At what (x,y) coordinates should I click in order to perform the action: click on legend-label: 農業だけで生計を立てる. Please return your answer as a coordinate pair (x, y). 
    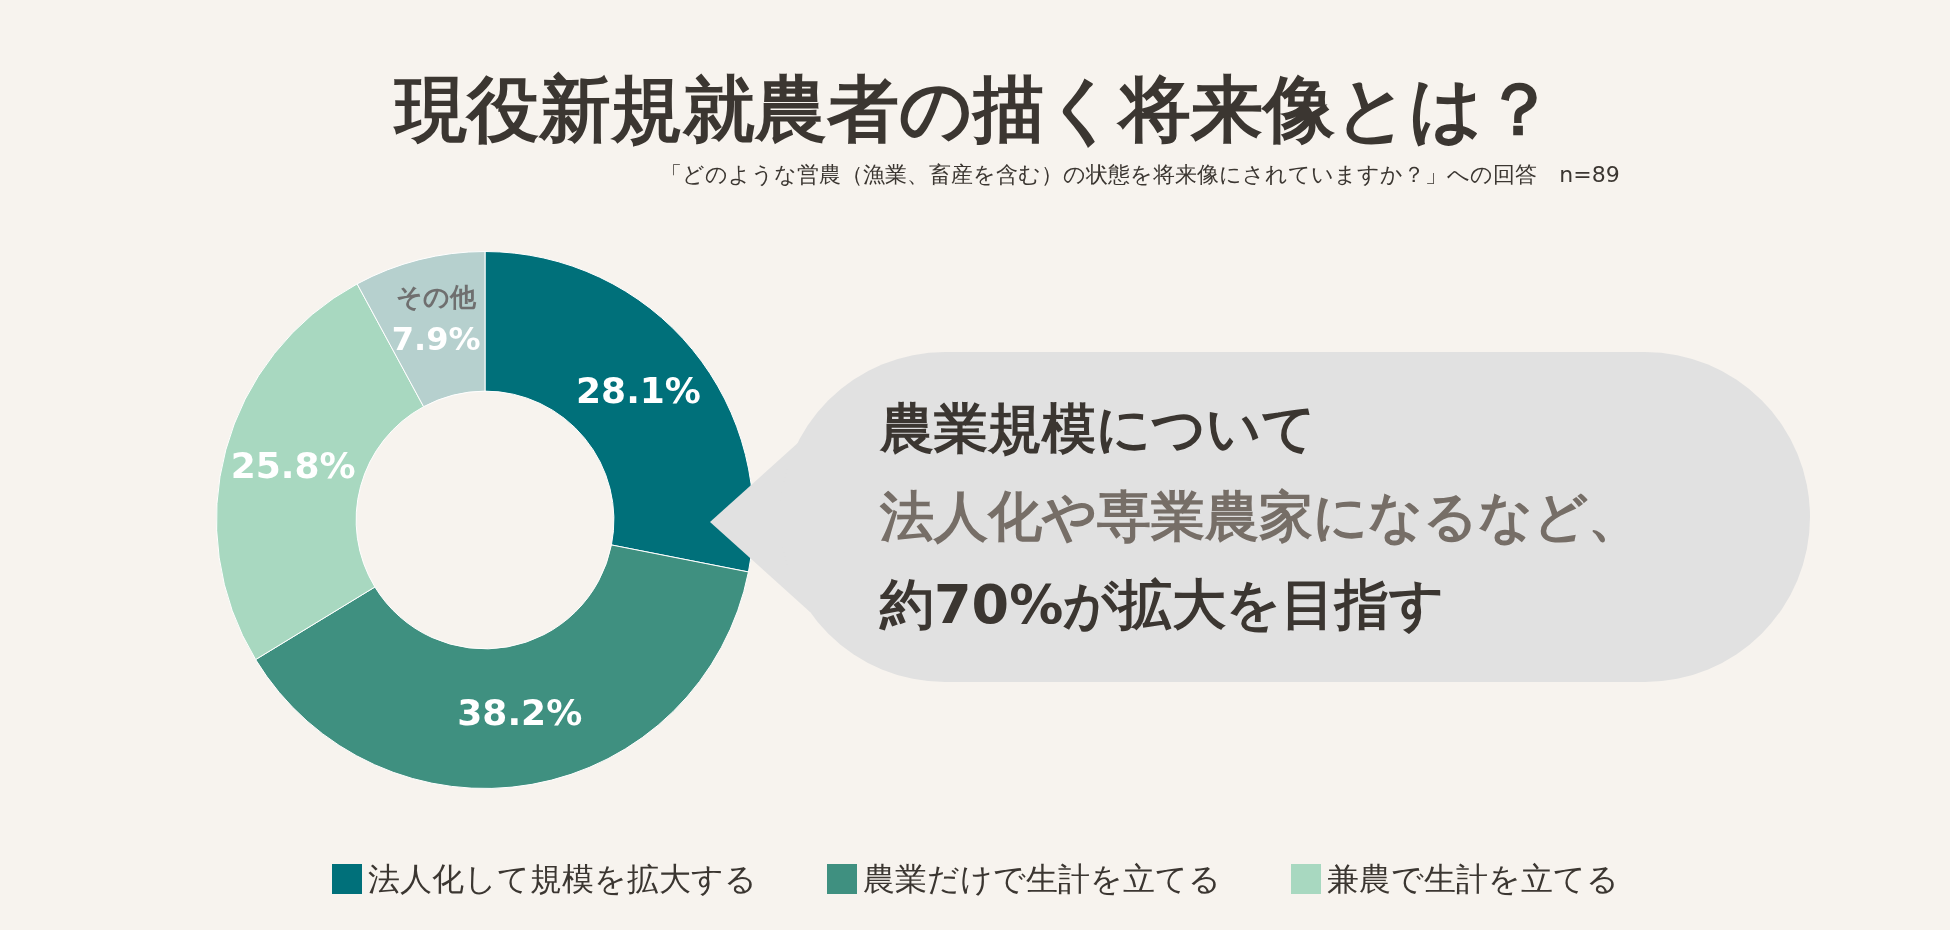
    Looking at the image, I should click on (1041, 879).